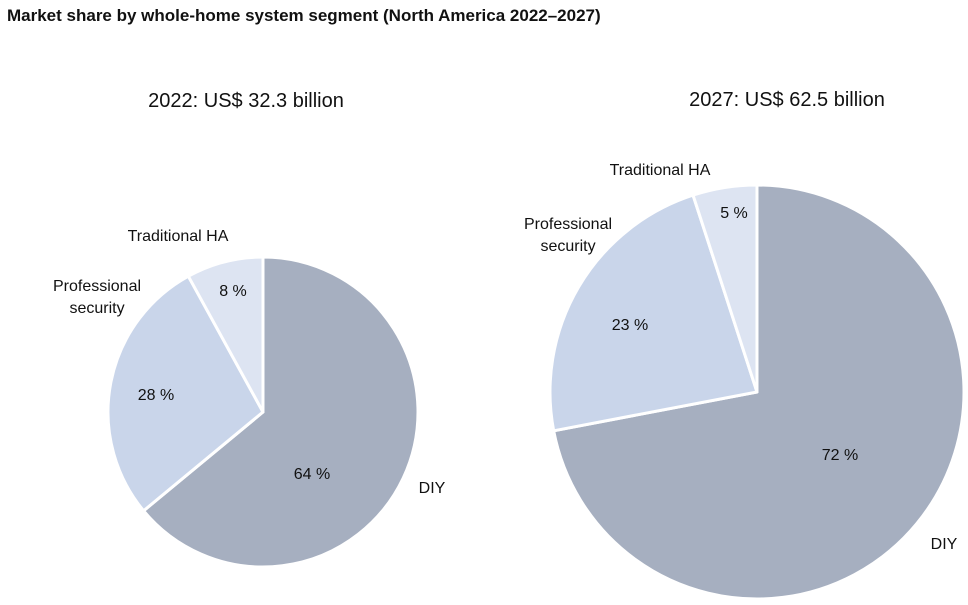 The height and width of the screenshot is (605, 968). What do you see at coordinates (840, 455) in the screenshot?
I see `value-label: 72 %` at bounding box center [840, 455].